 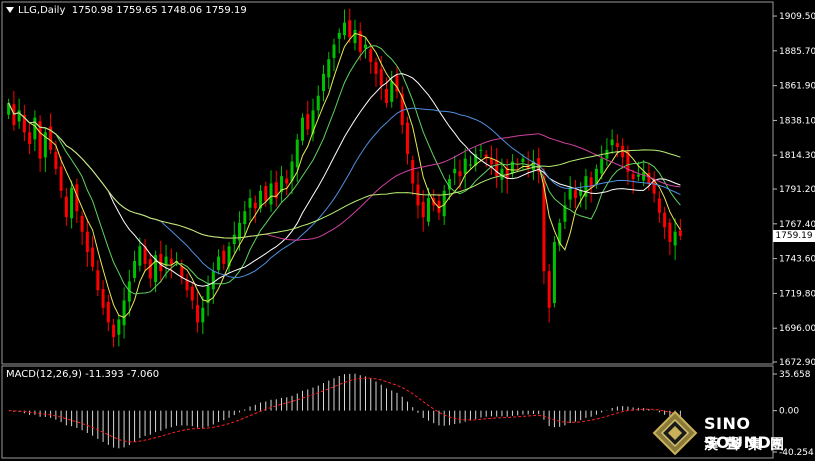 What do you see at coordinates (797, 190) in the screenshot?
I see `y-tick-label: 1791.20` at bounding box center [797, 190].